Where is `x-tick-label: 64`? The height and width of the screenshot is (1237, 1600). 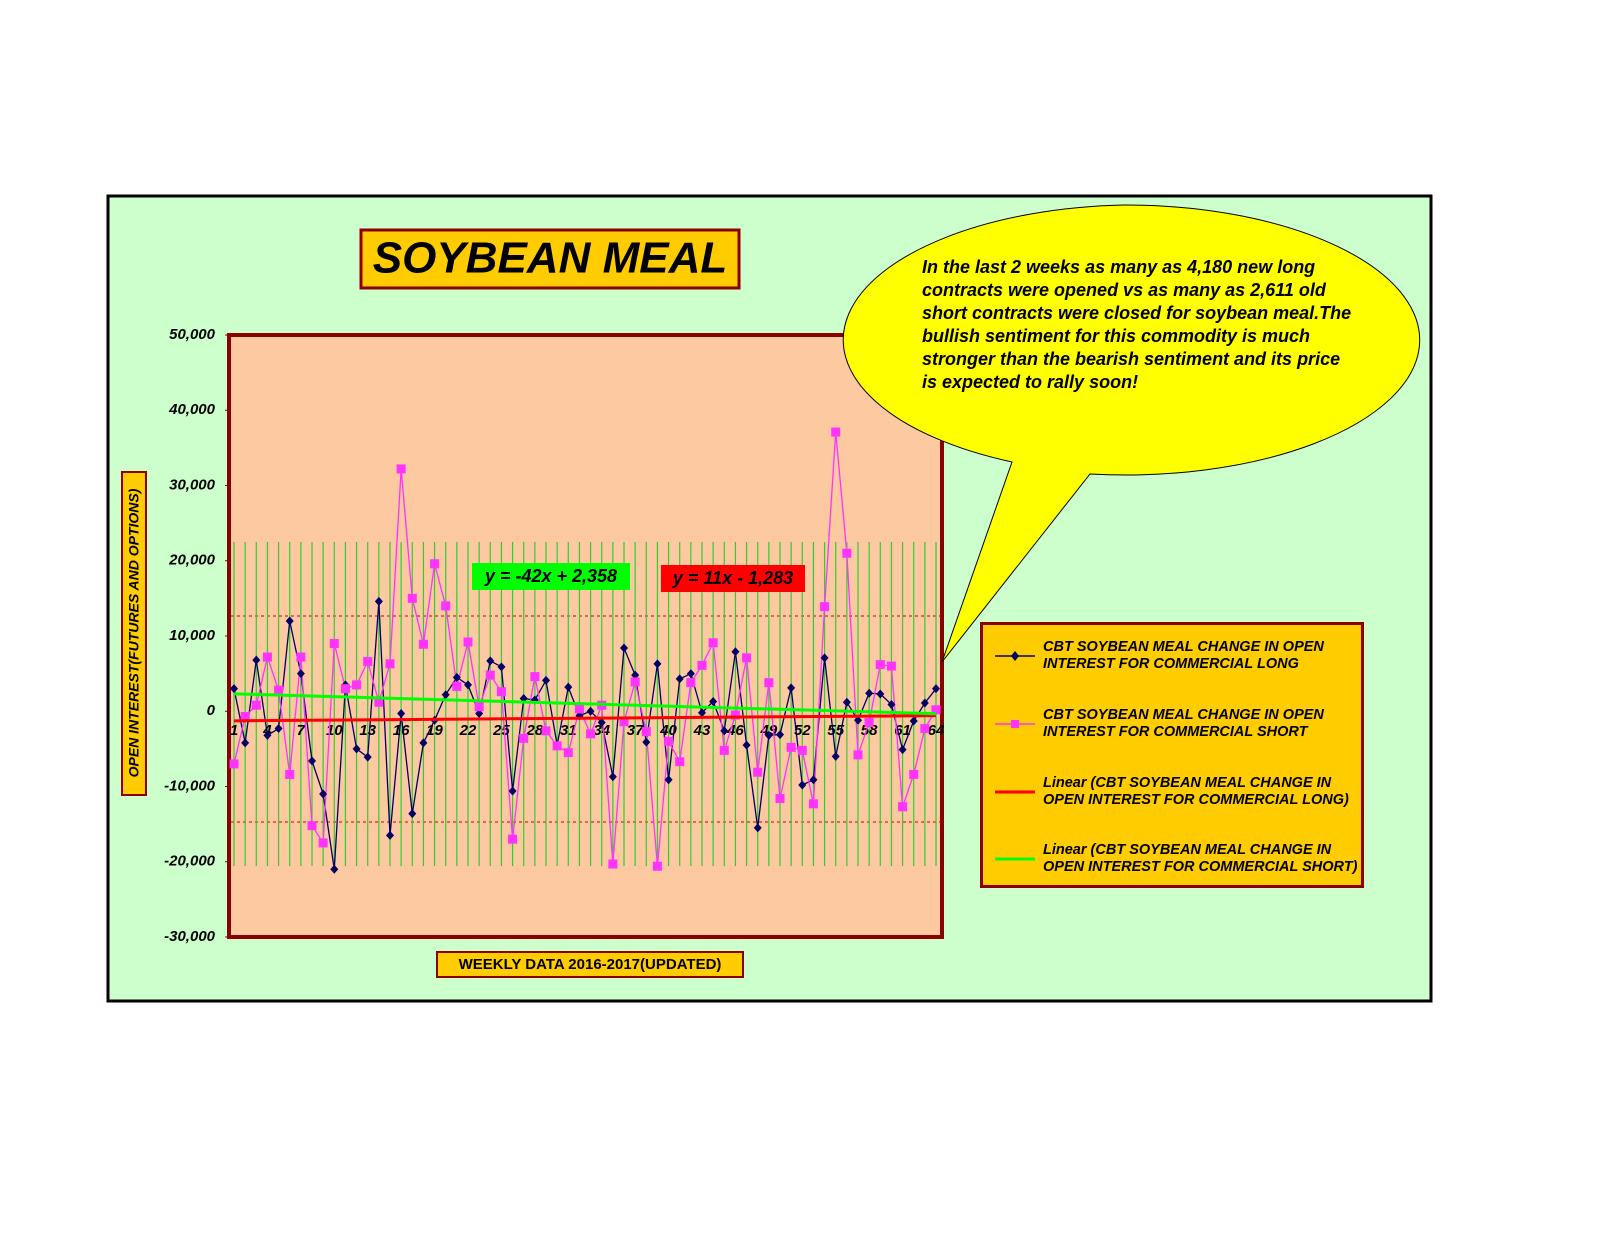
x-tick-label: 64 is located at coordinates (936, 730).